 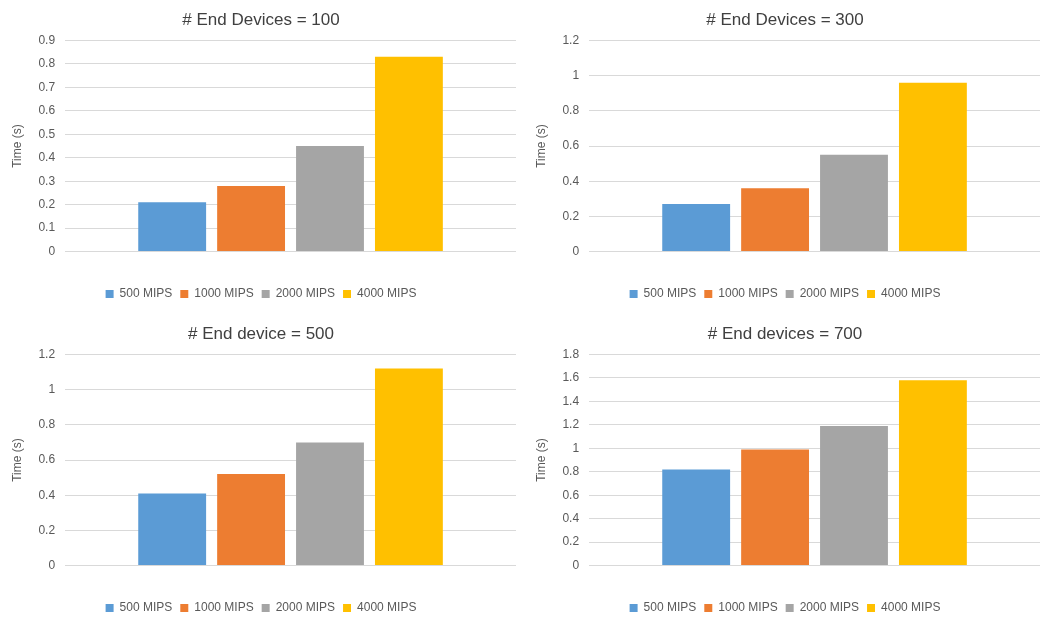 What do you see at coordinates (47, 86) in the screenshot?
I see `y-tick-label: 0.7` at bounding box center [47, 86].